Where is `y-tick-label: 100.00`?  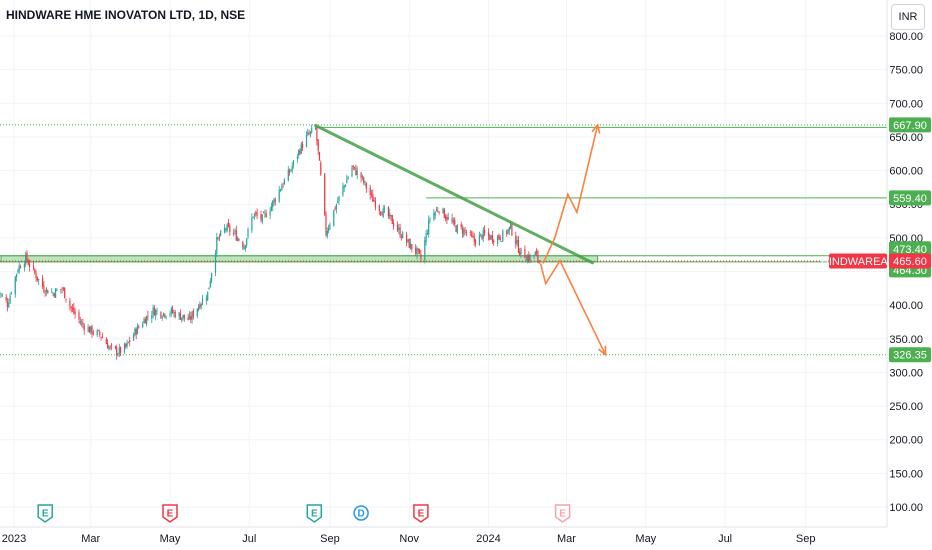
y-tick-label: 100.00 is located at coordinates (906, 508).